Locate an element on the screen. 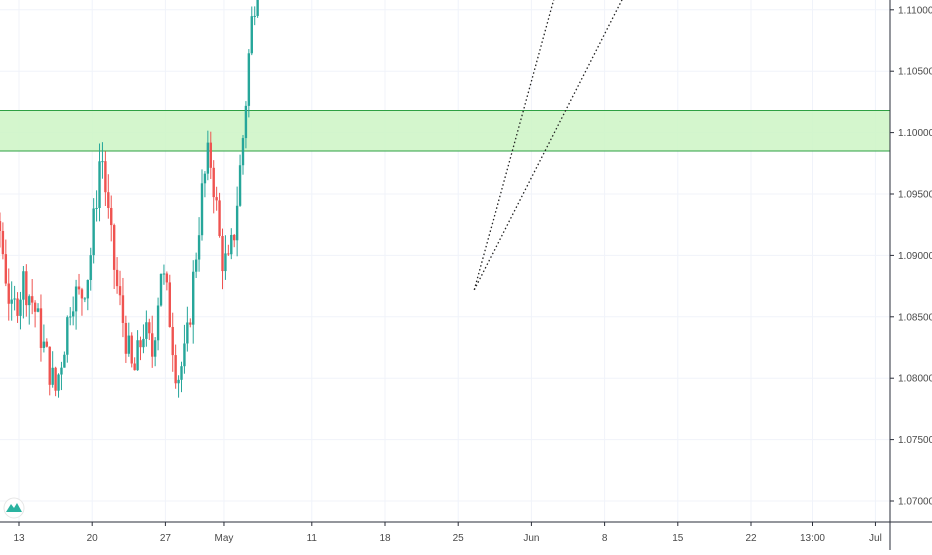  y-tick-label: 1.09500 is located at coordinates (915, 195).